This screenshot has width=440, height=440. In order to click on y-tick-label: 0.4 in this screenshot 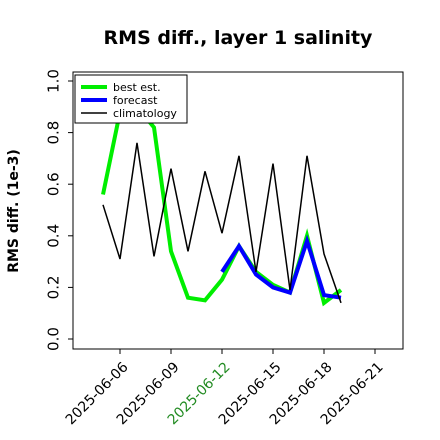, I will do `click(54, 236)`.